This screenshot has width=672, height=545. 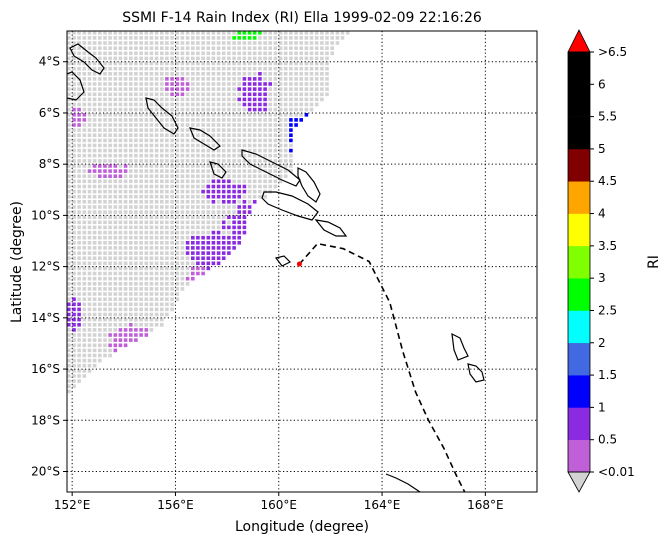 I want to click on y-tick-label: 4°S, so click(x=49, y=62).